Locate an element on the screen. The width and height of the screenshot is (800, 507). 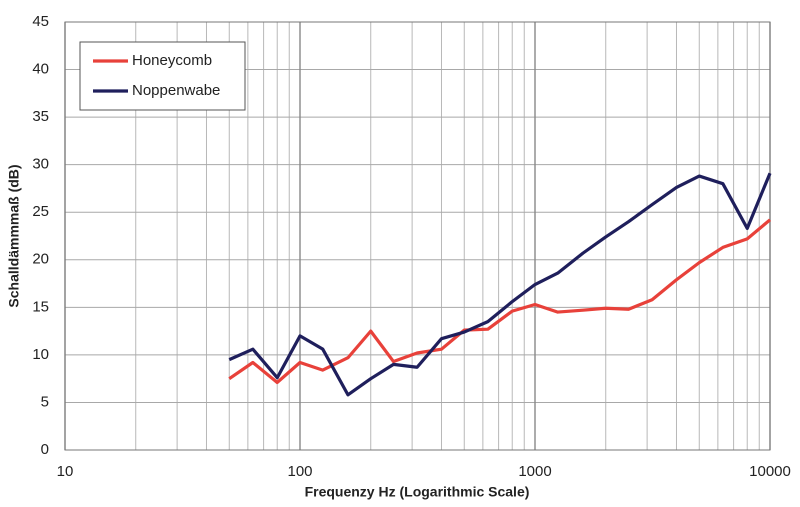
y-tick-label: 20 is located at coordinates (40, 259).